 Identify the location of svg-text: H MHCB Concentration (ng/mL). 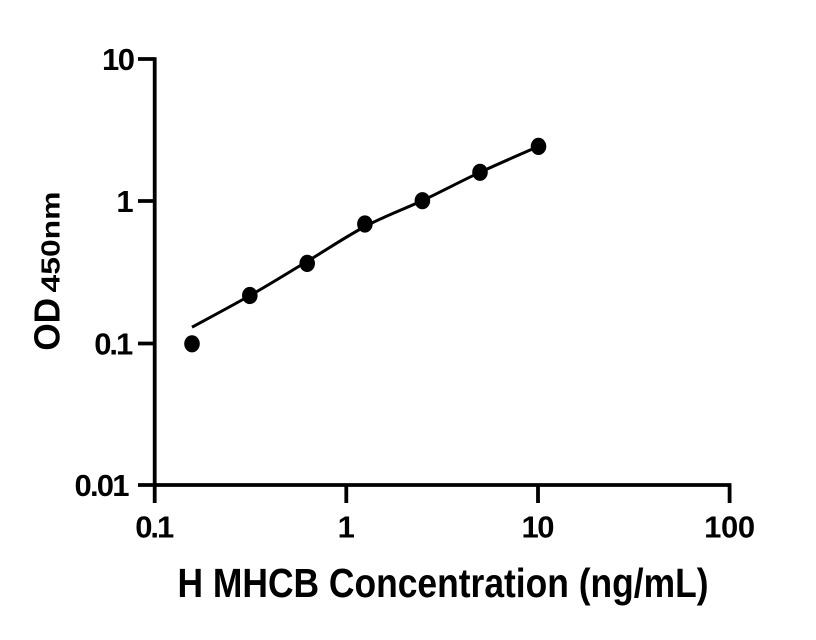
(443, 583).